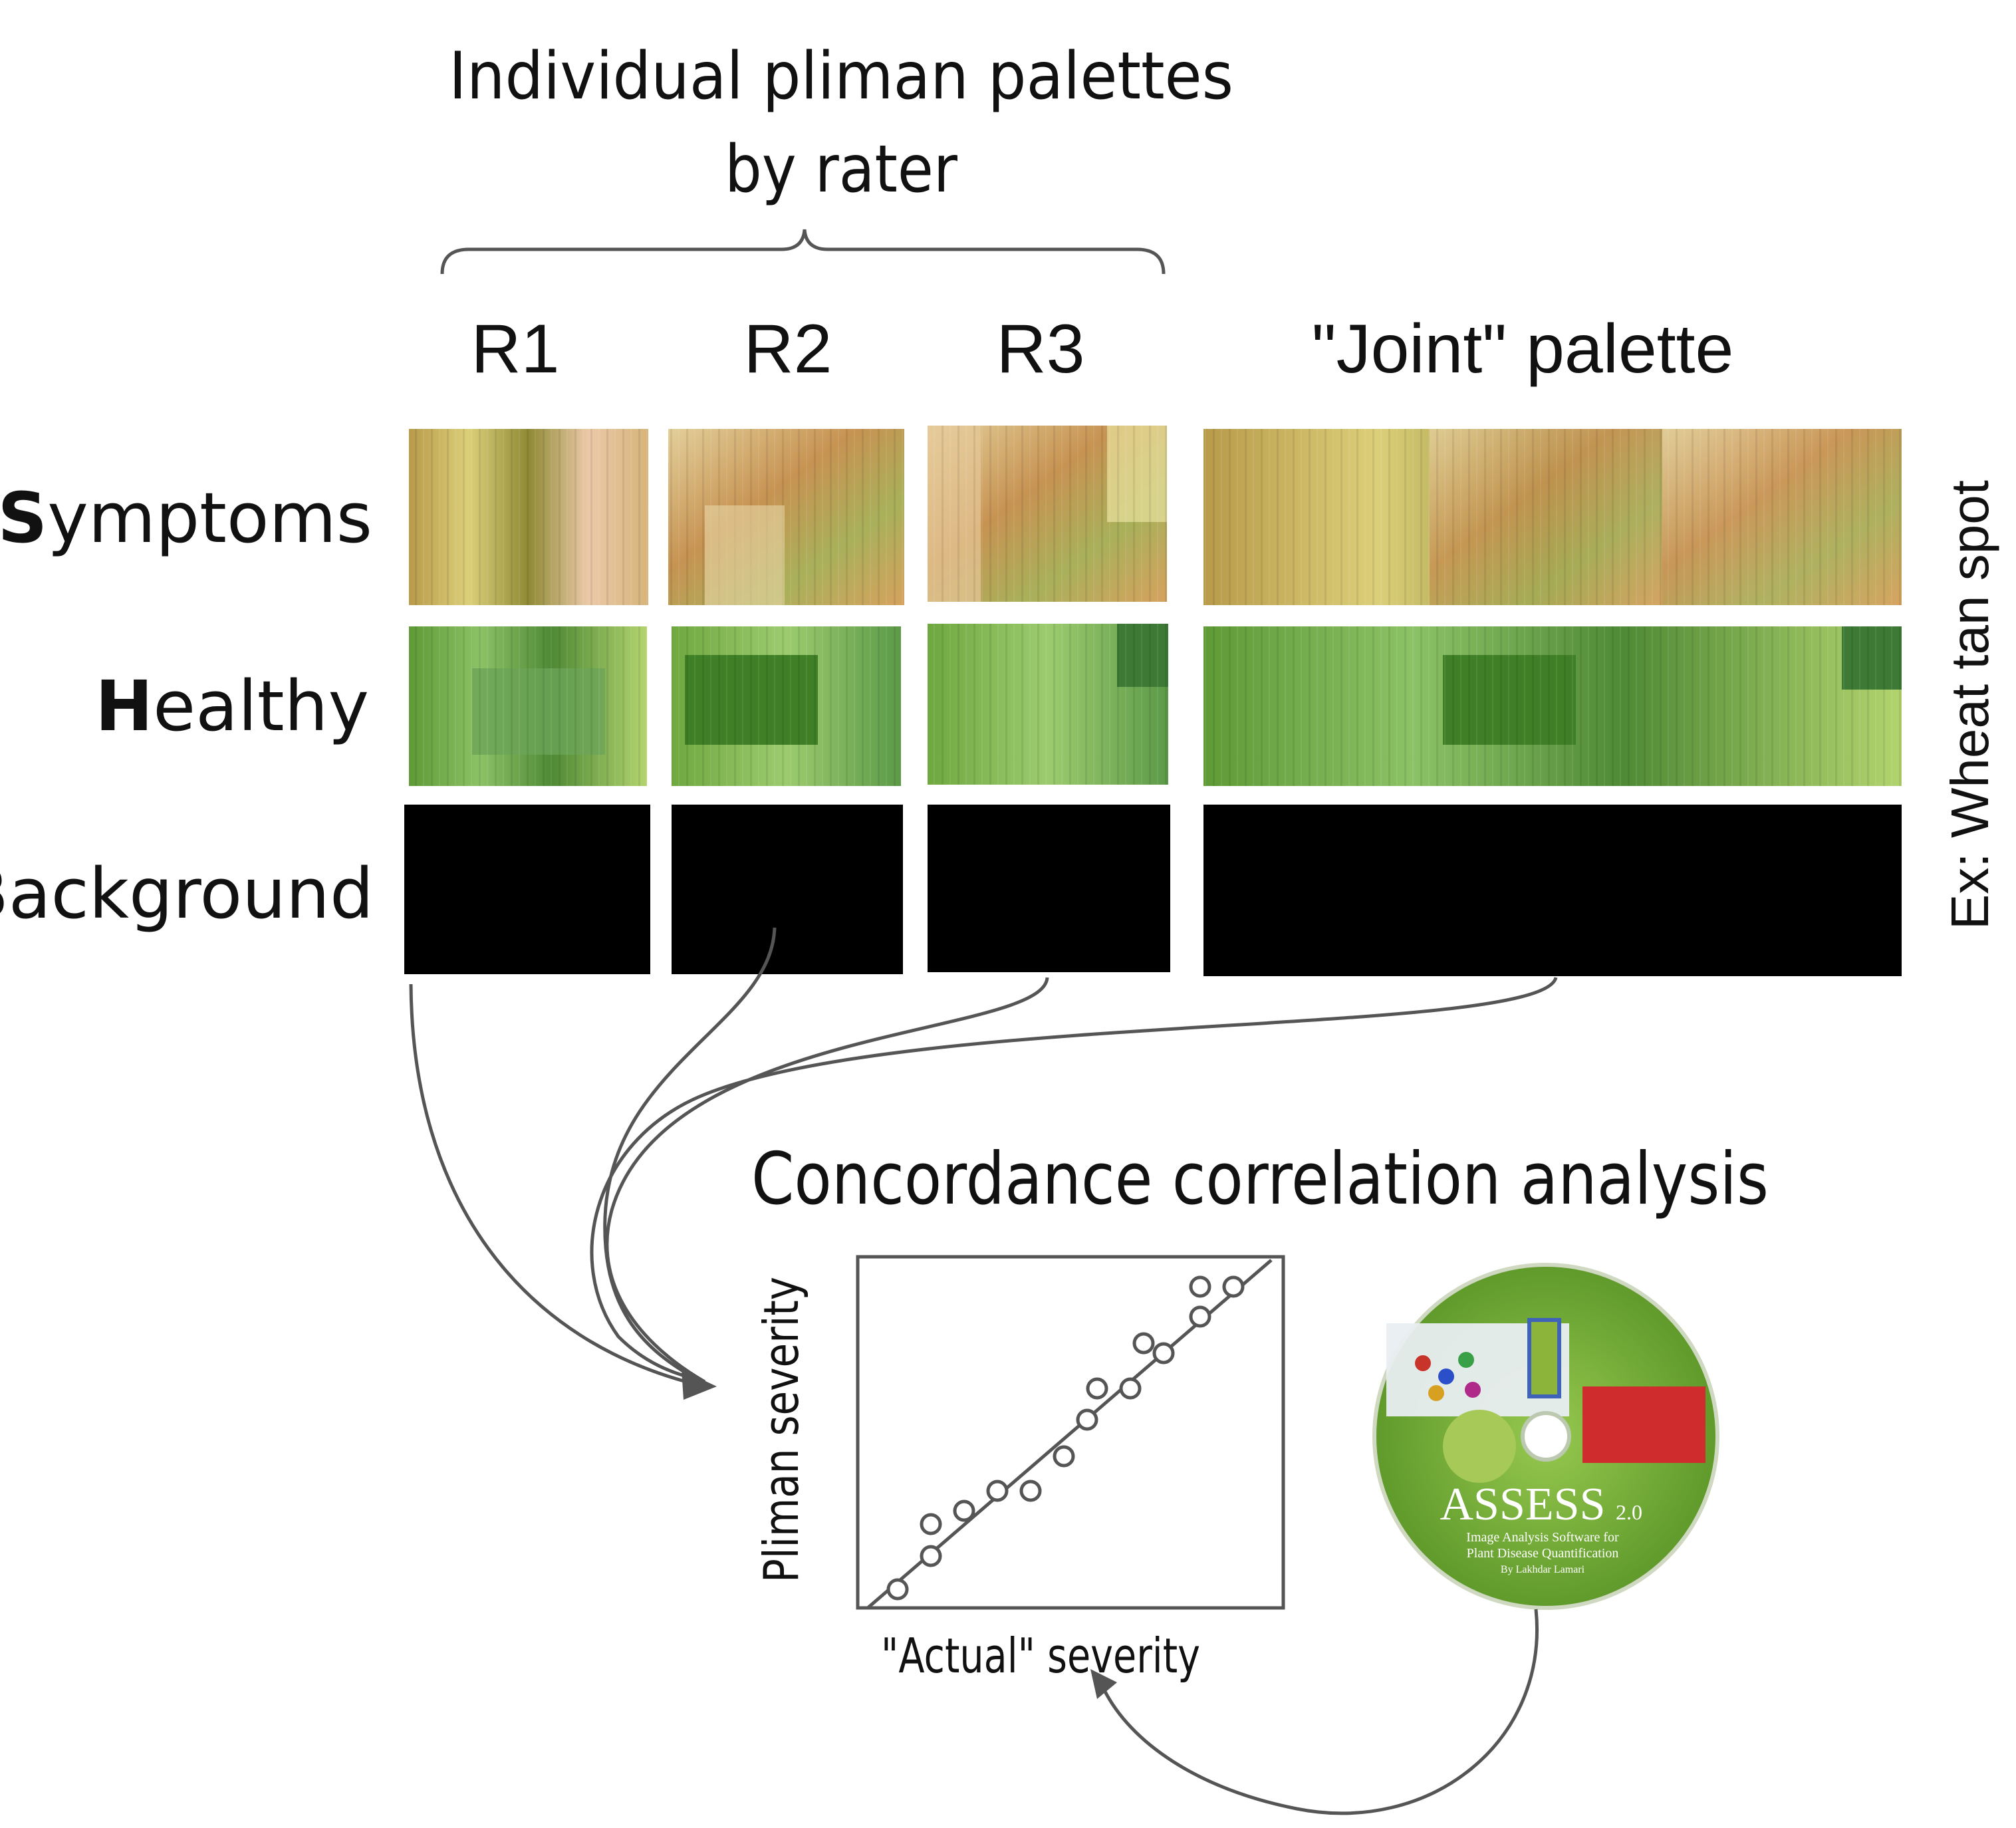  I want to click on header-title-line2: by rater, so click(842, 169).